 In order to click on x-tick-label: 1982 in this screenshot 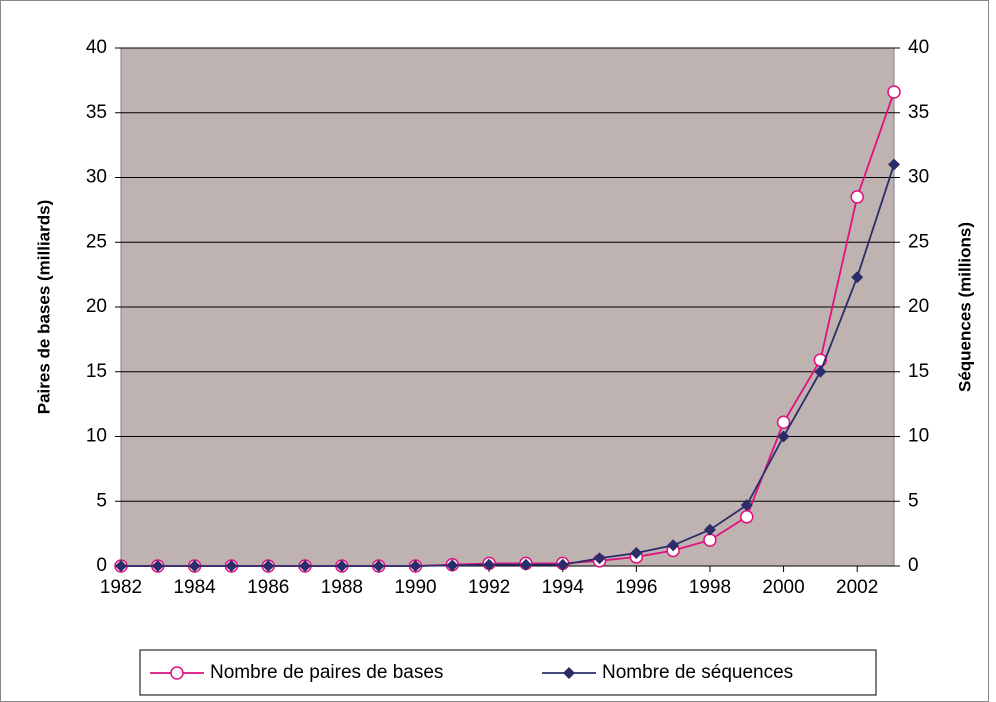, I will do `click(121, 587)`.